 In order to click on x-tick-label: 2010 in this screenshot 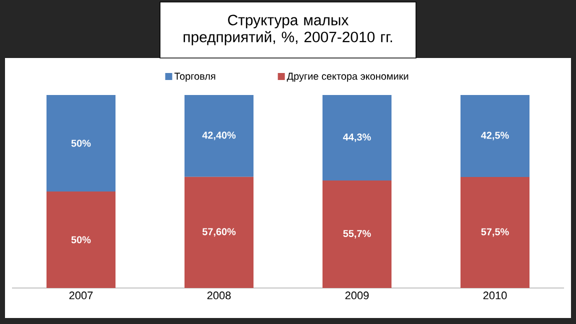, I will do `click(495, 296)`.